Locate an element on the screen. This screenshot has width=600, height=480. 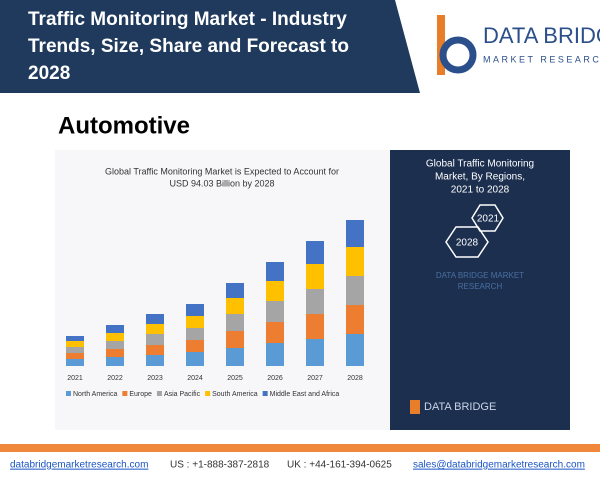
slide-subtitle: Automotive is located at coordinates (124, 125).